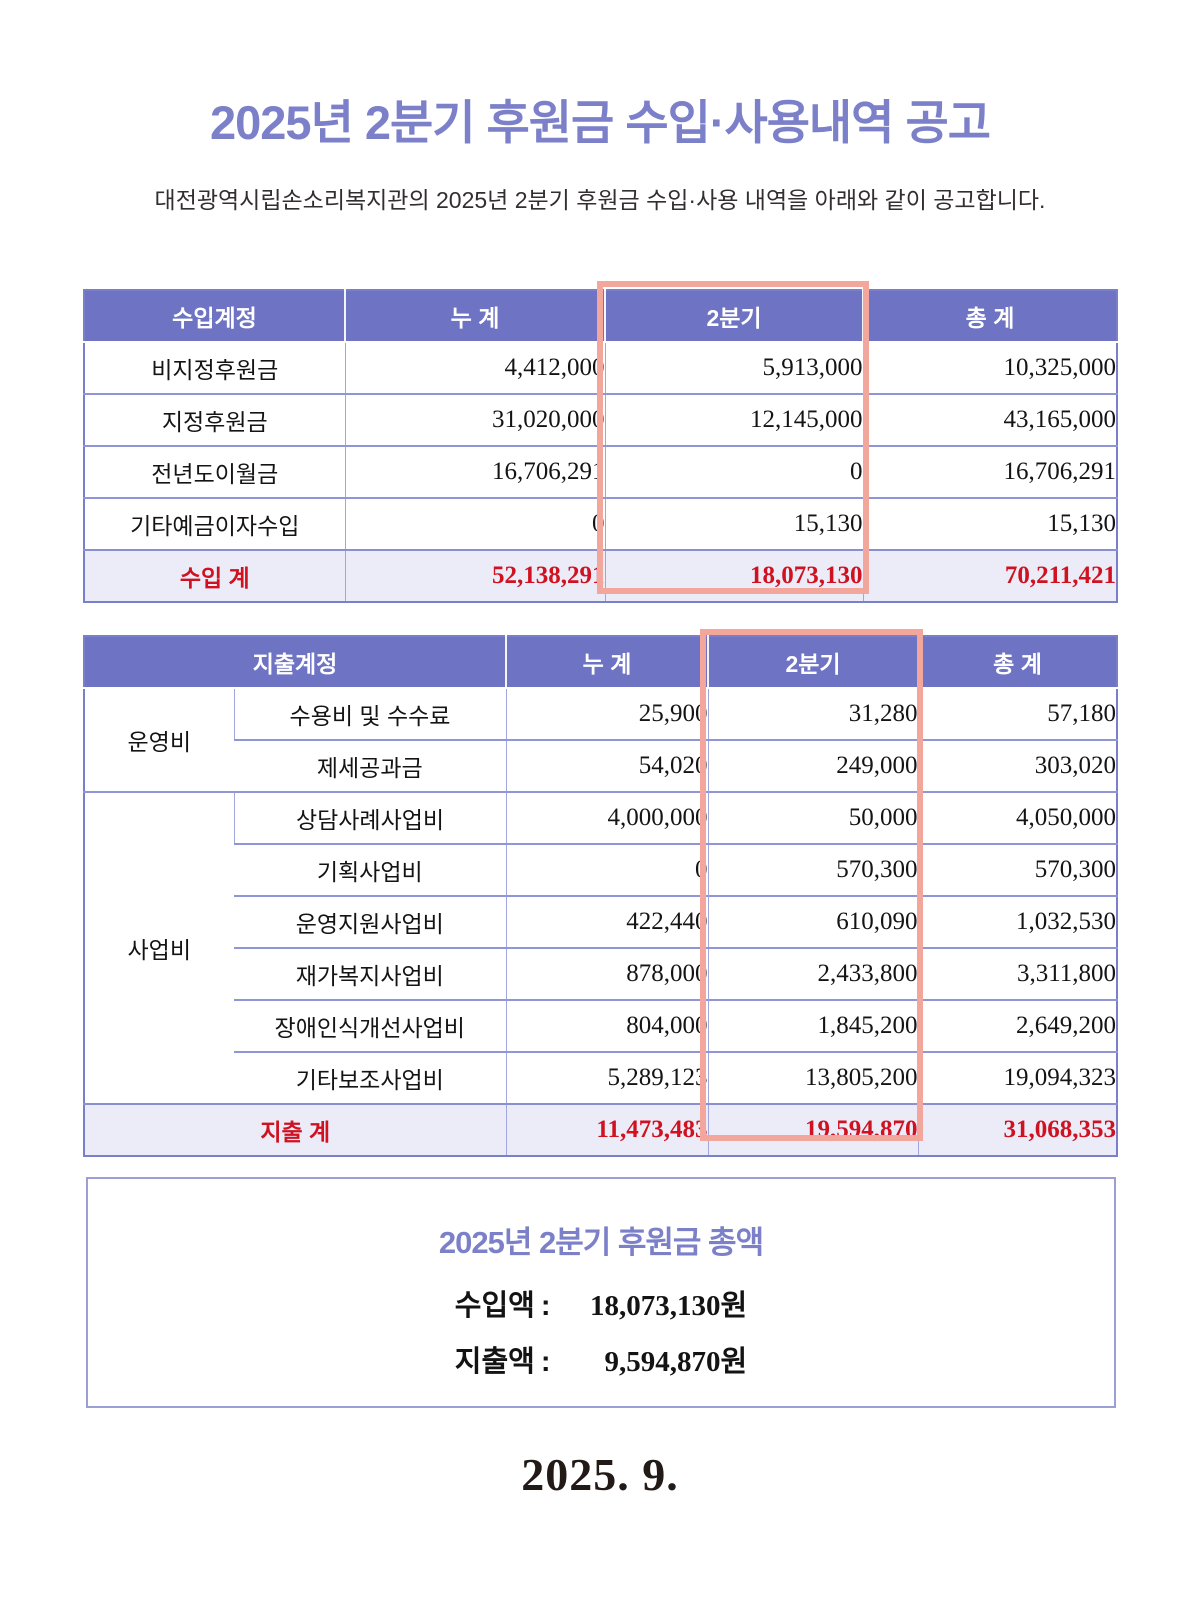 The height and width of the screenshot is (1600, 1200). What do you see at coordinates (1017, 1077) in the screenshot?
I see `expense-row-total: 19,094,323` at bounding box center [1017, 1077].